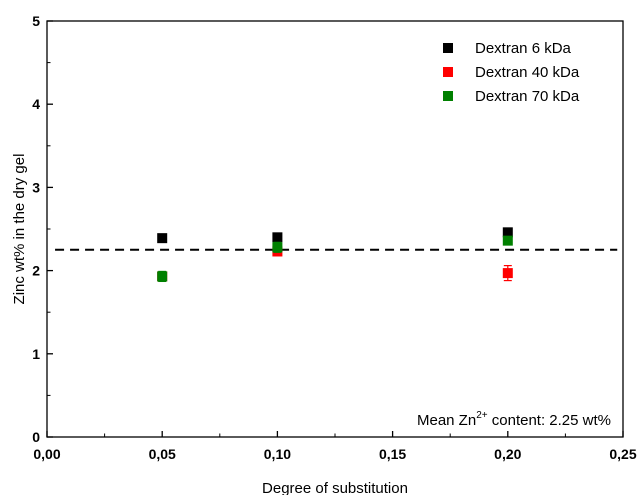 The height and width of the screenshot is (495, 642). Describe the element at coordinates (36, 104) in the screenshot. I see `y-tick-label: 4` at that location.